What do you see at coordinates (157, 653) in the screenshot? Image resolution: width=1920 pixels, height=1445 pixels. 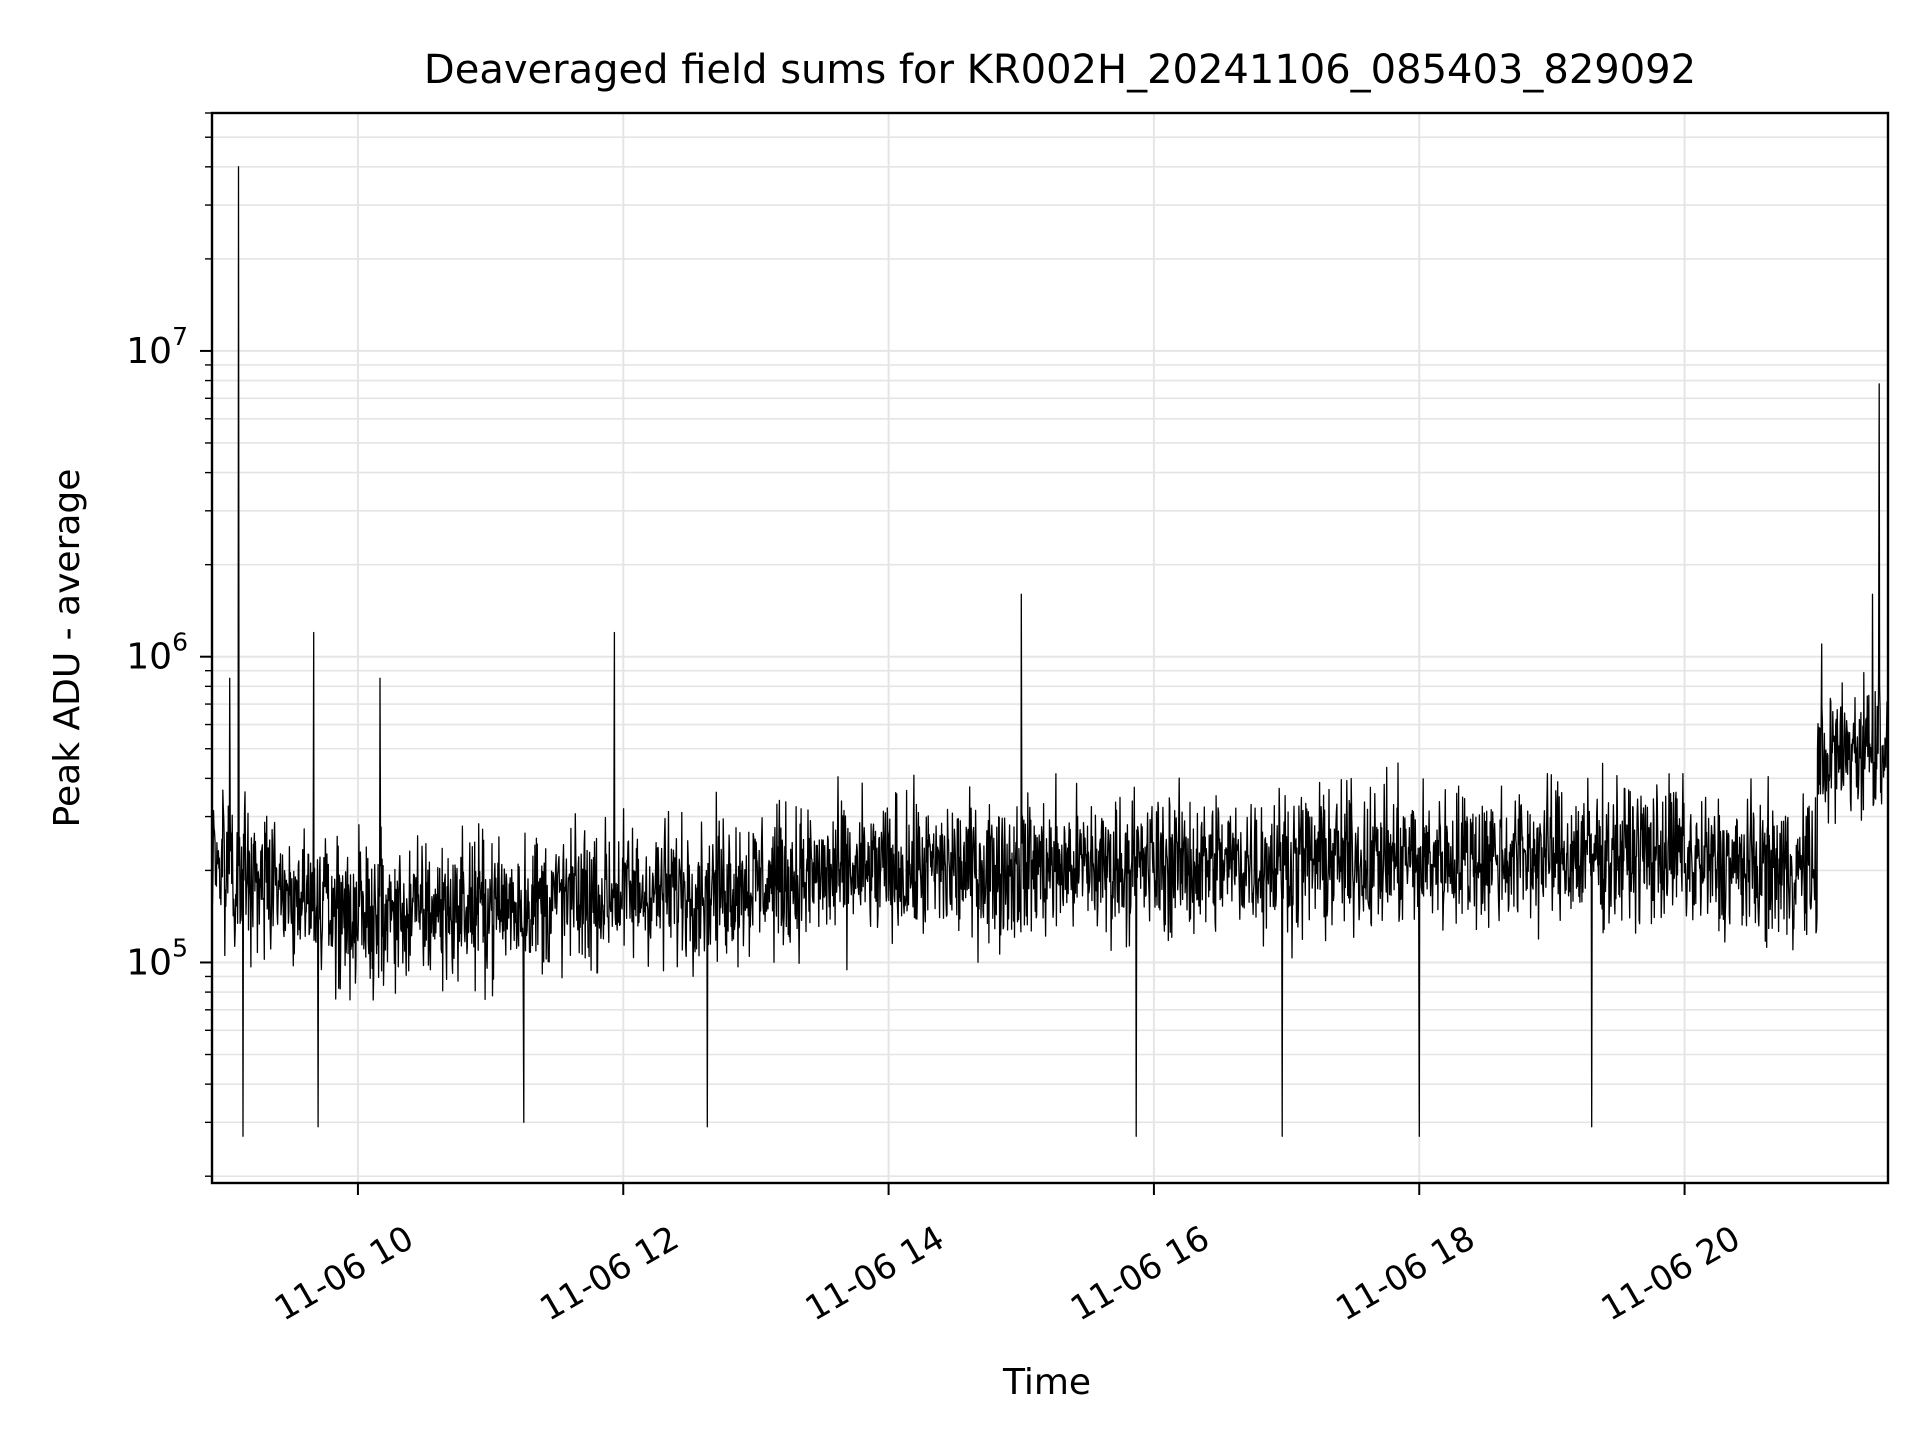 I see `y-tick-label: 10⁶` at bounding box center [157, 653].